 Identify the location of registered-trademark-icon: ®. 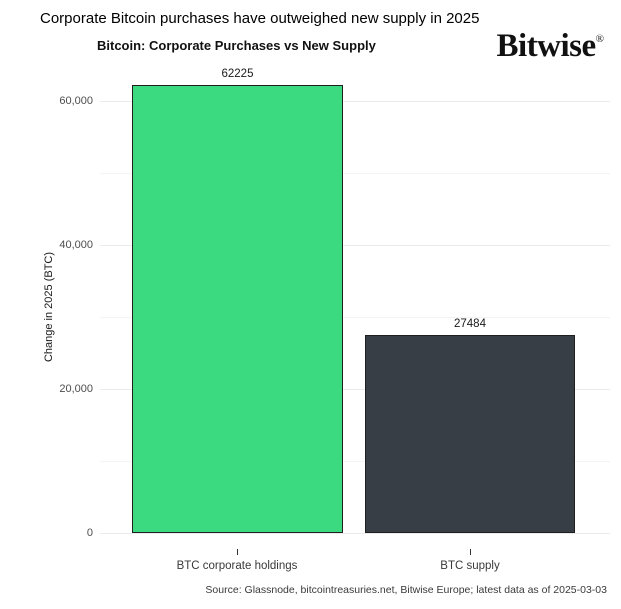
(599, 39).